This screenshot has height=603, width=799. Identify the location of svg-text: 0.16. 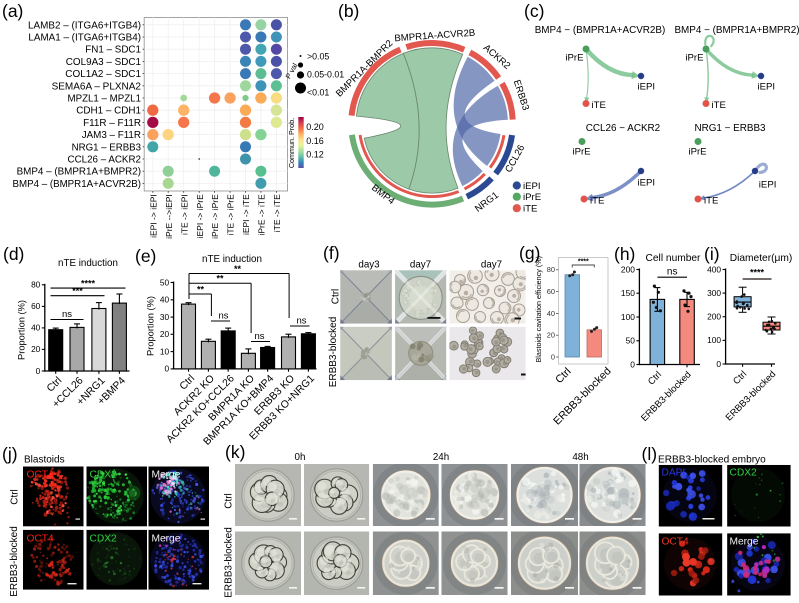
(315, 141).